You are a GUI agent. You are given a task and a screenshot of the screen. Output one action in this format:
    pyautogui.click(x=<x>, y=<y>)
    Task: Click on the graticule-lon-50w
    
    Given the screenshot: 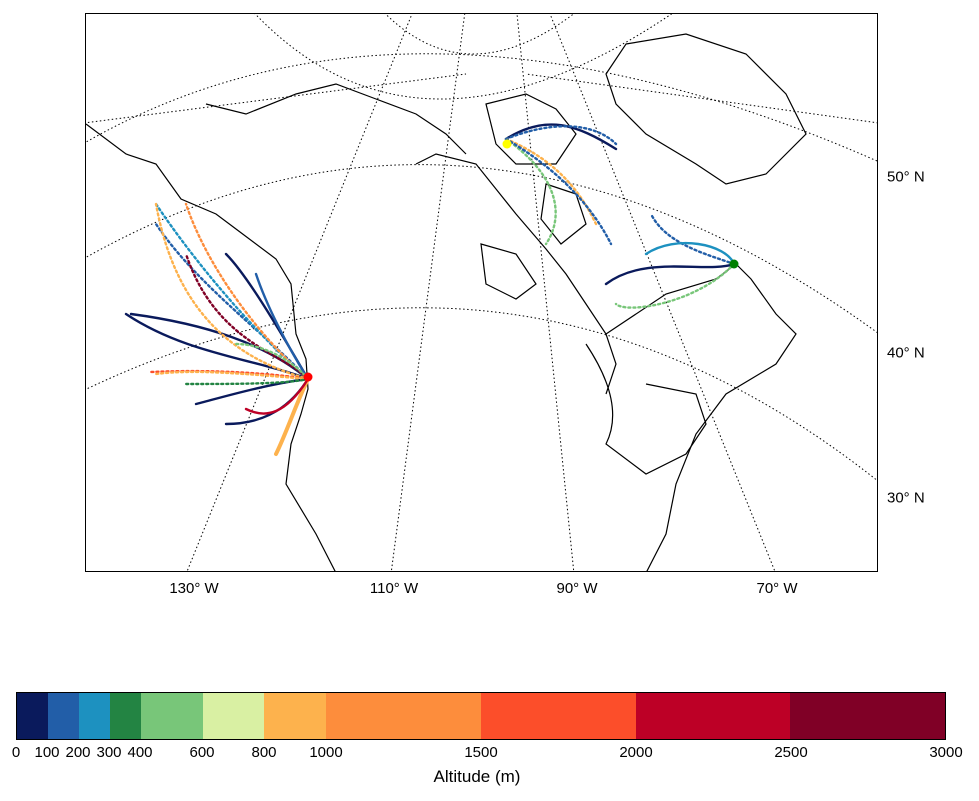 What is the action you would take?
    pyautogui.click(x=701, y=98)
    